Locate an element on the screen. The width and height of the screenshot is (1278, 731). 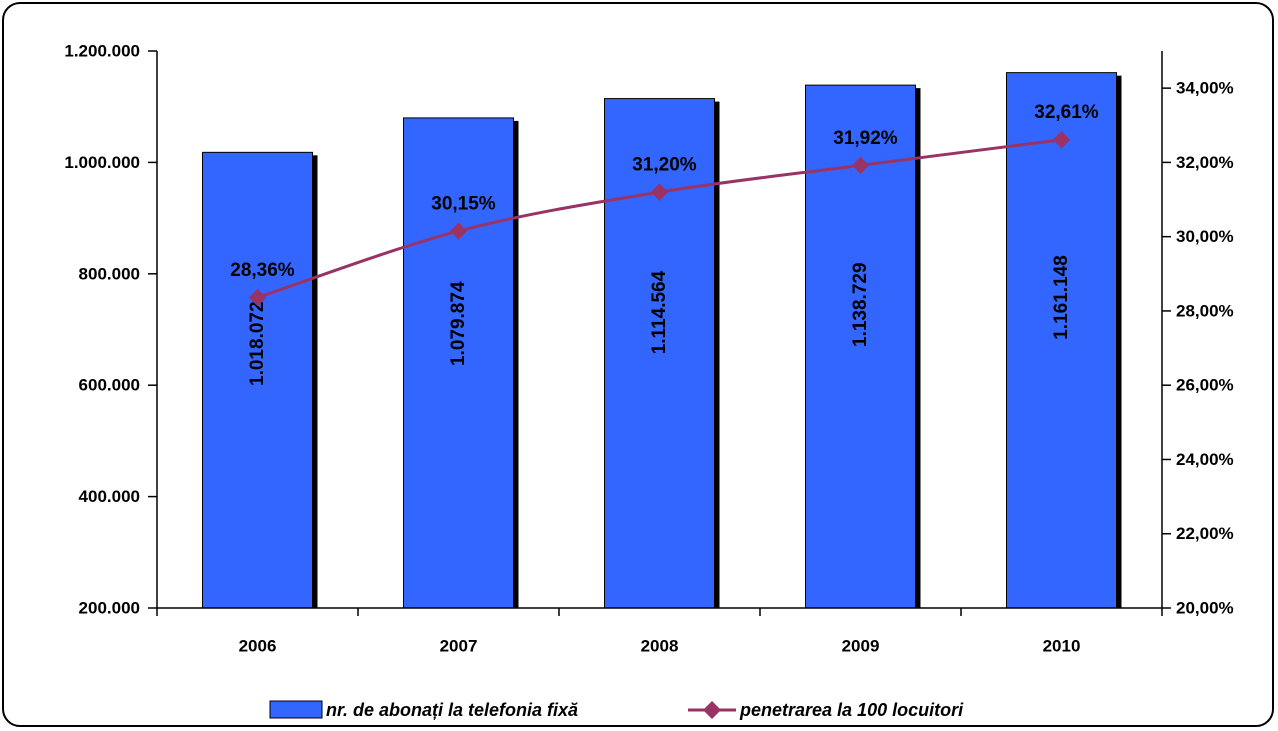
y-left-tick-label: 200.000 is located at coordinates (109, 608).